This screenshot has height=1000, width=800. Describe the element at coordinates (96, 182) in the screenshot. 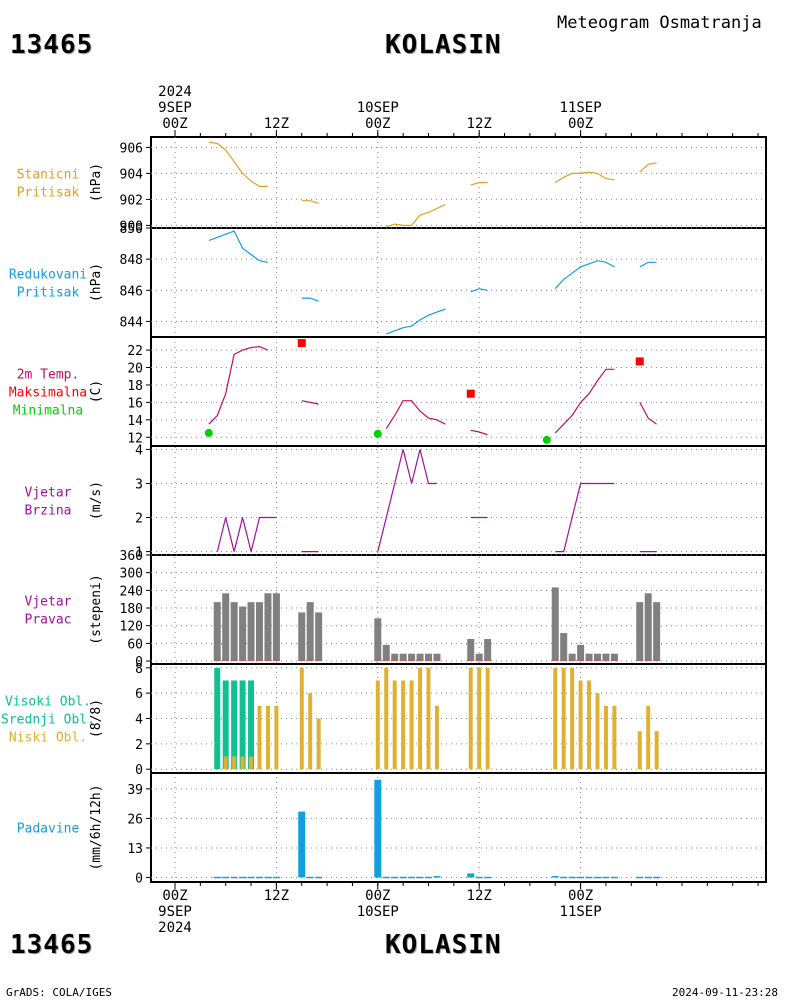

I see `y-axis-label: (hPa)` at that location.